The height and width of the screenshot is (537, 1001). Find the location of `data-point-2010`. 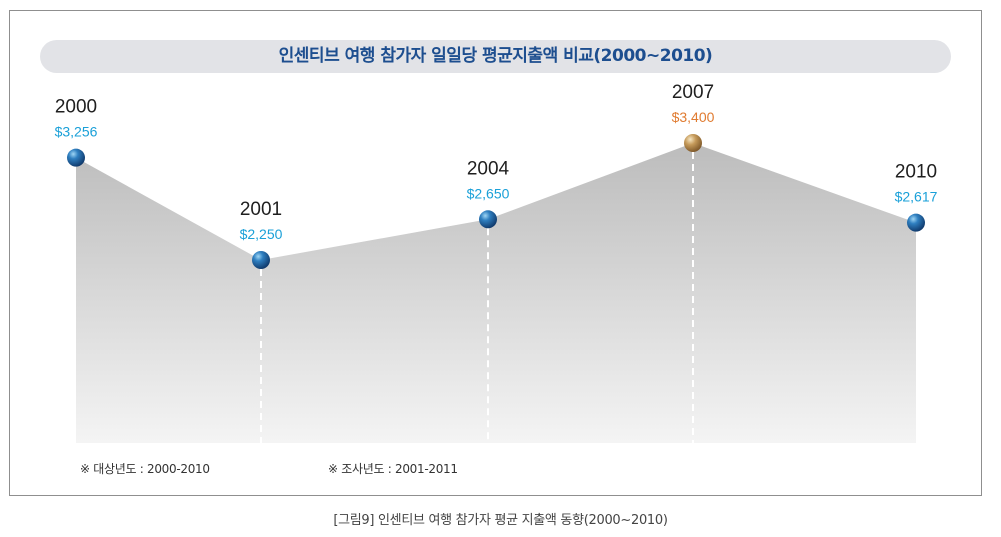

data-point-2010 is located at coordinates (916, 222).